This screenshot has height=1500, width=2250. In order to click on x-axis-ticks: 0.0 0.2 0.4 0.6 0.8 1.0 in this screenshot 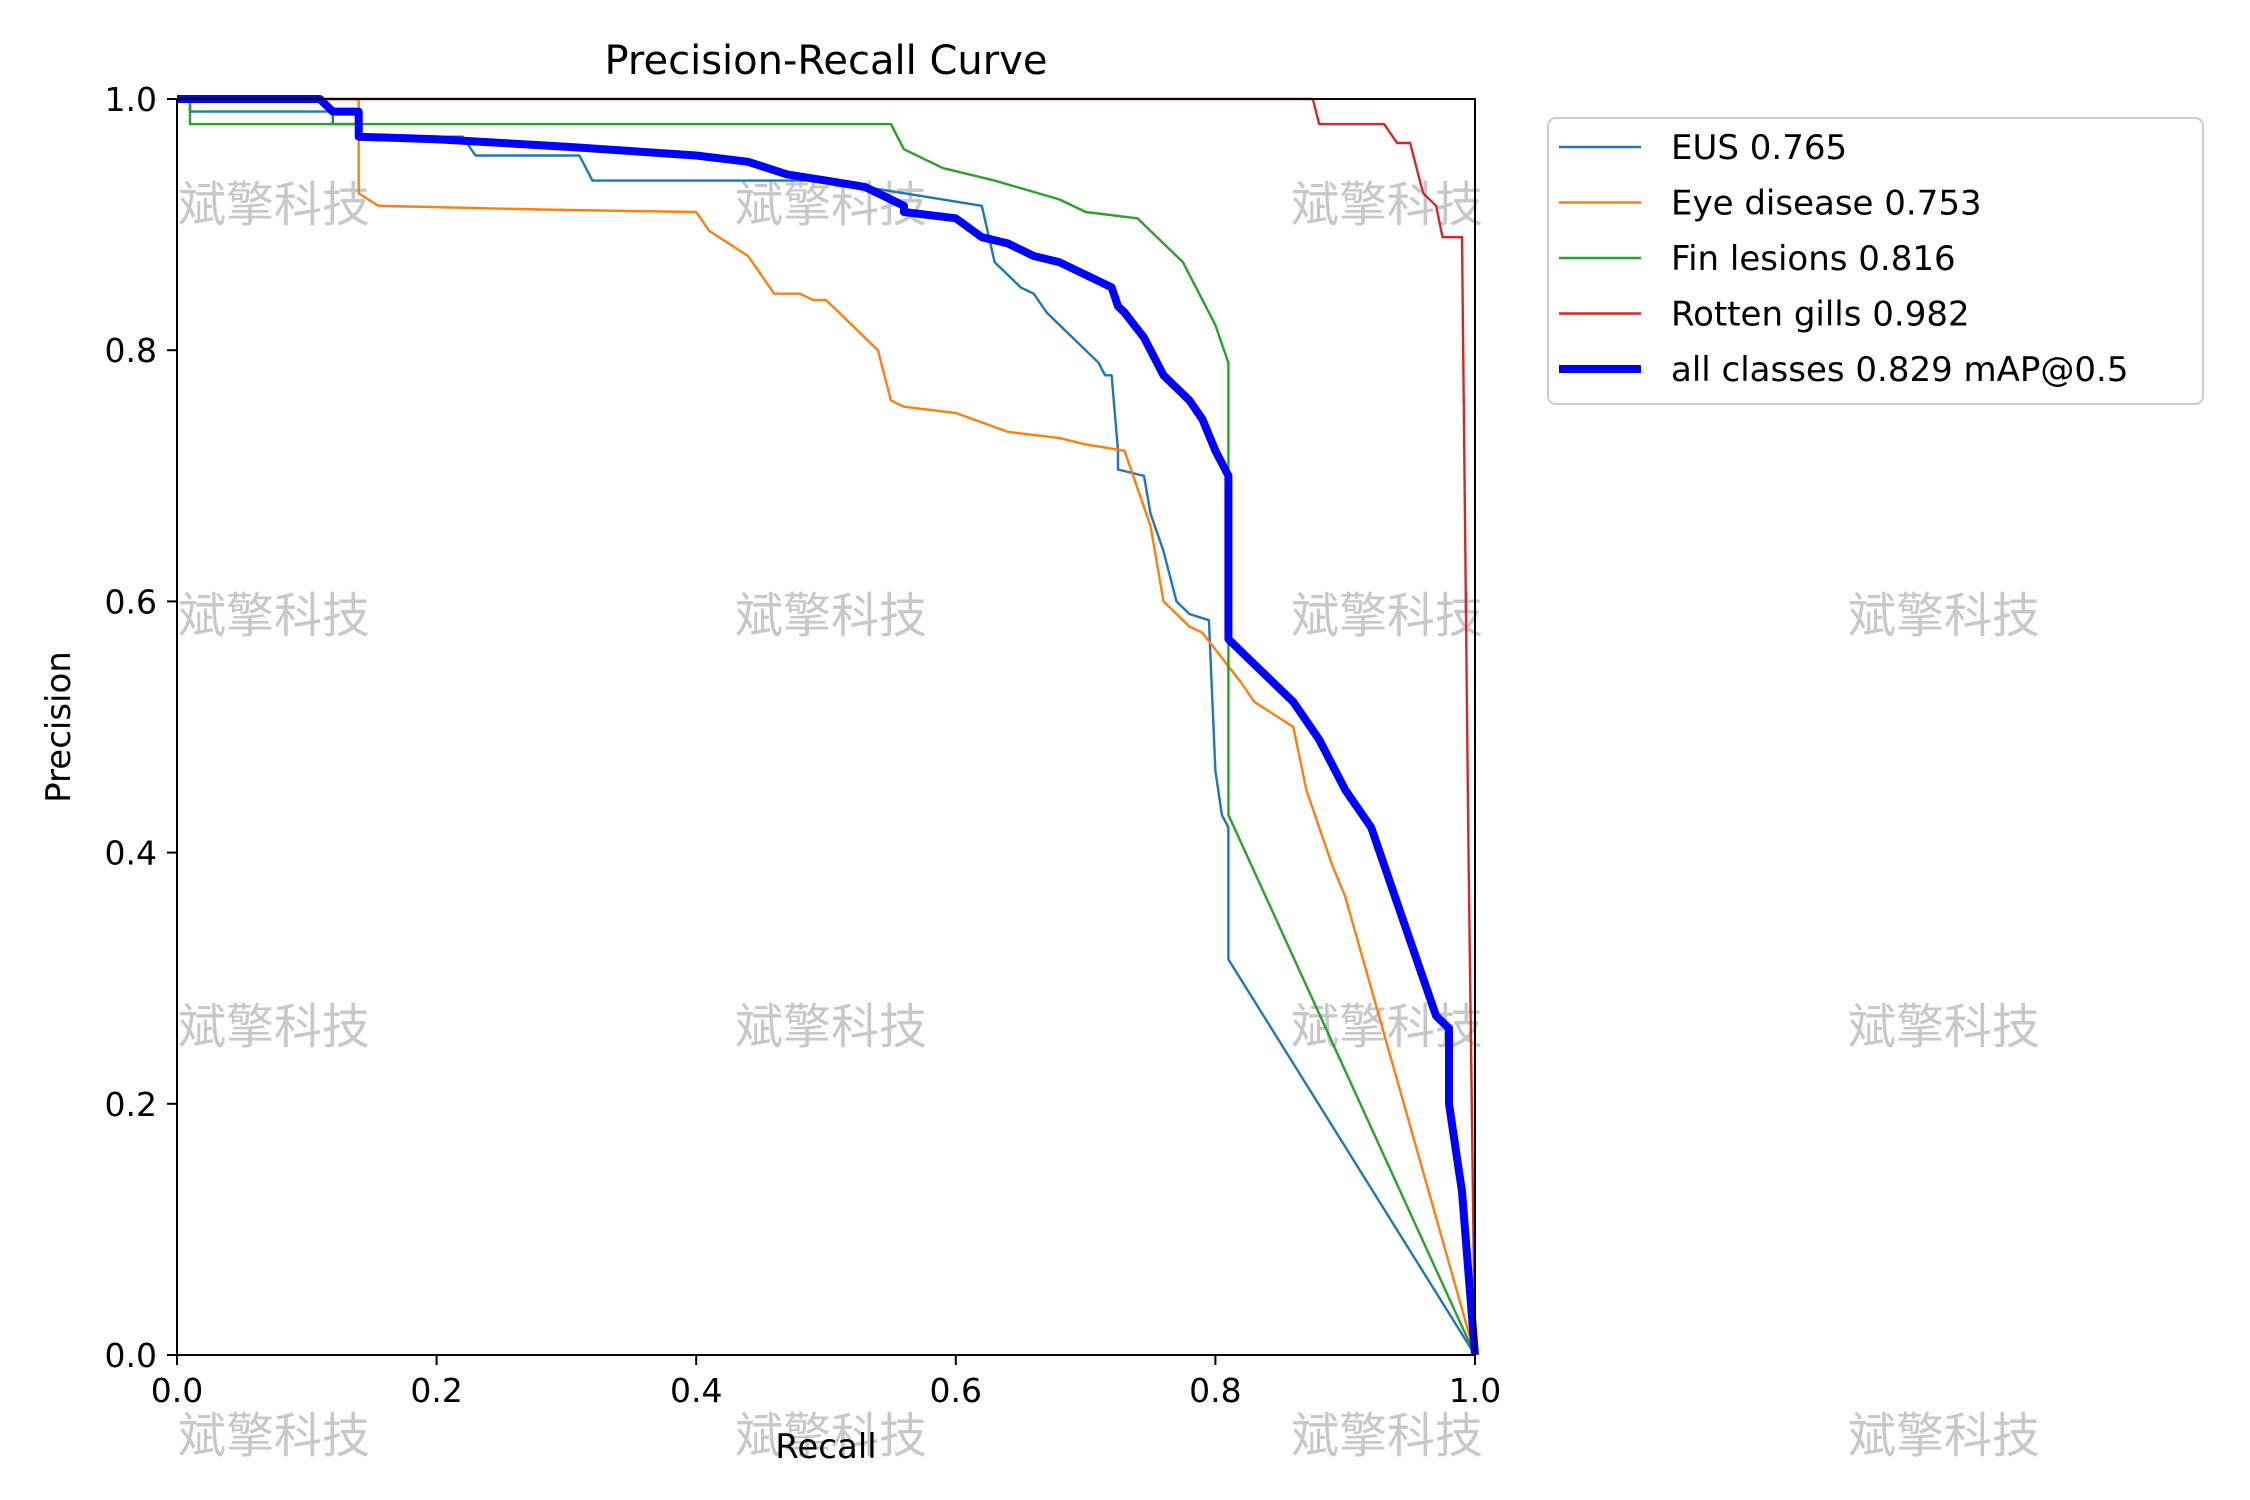, I will do `click(826, 1382)`.